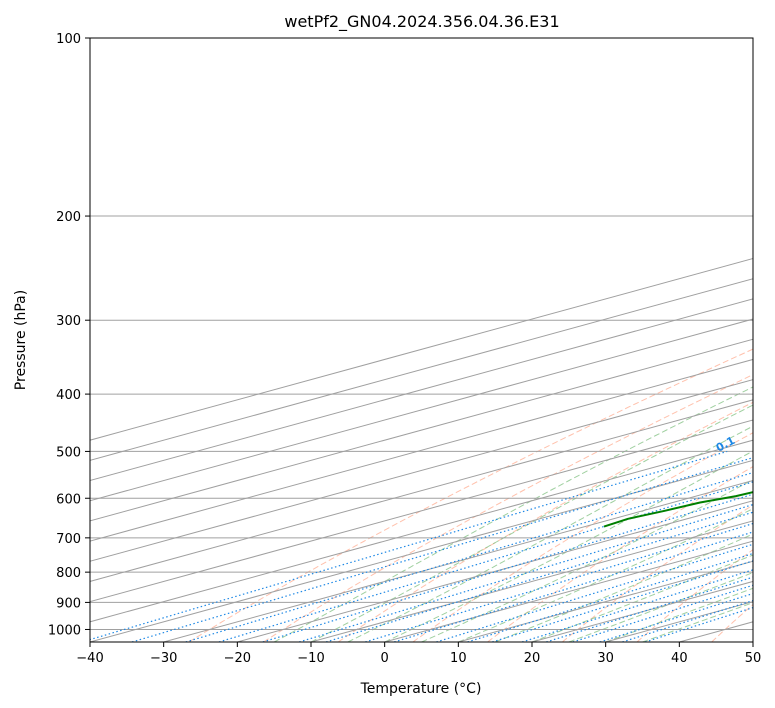 The image size is (775, 708). I want to click on y-tick-label: 1000, so click(64, 630).